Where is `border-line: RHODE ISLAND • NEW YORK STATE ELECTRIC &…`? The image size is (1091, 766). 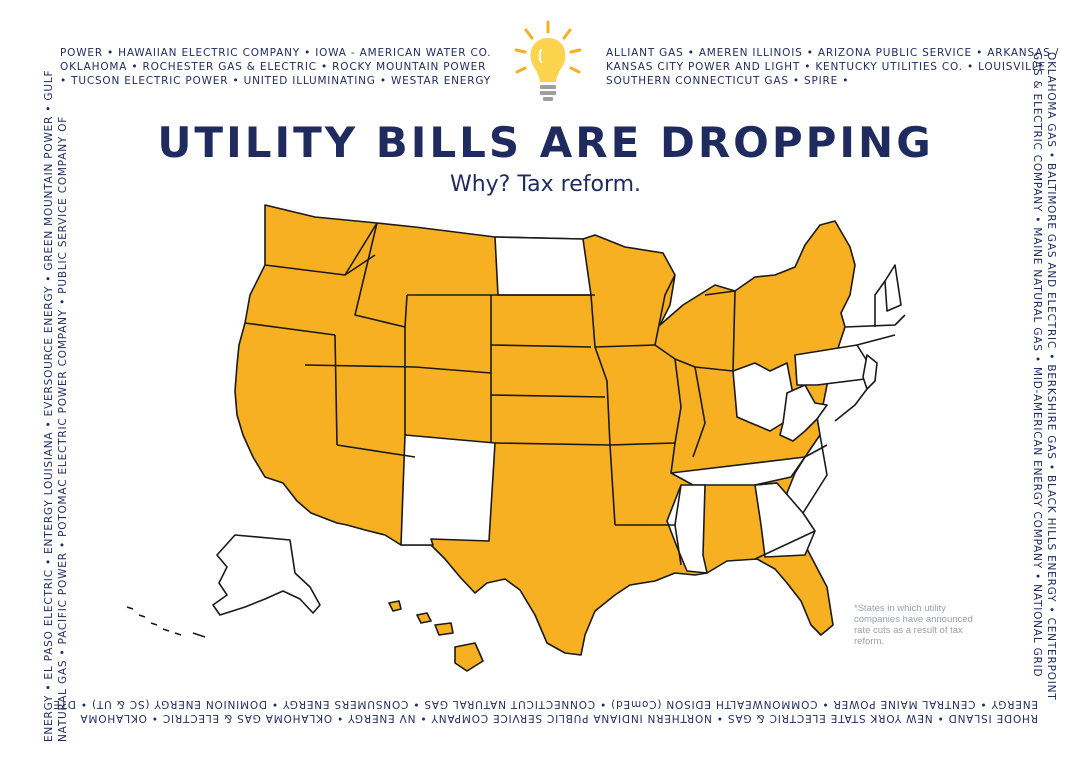 border-line: RHODE ISLAND • NEW YORK STATE ELECTRIC &… is located at coordinates (558, 718).